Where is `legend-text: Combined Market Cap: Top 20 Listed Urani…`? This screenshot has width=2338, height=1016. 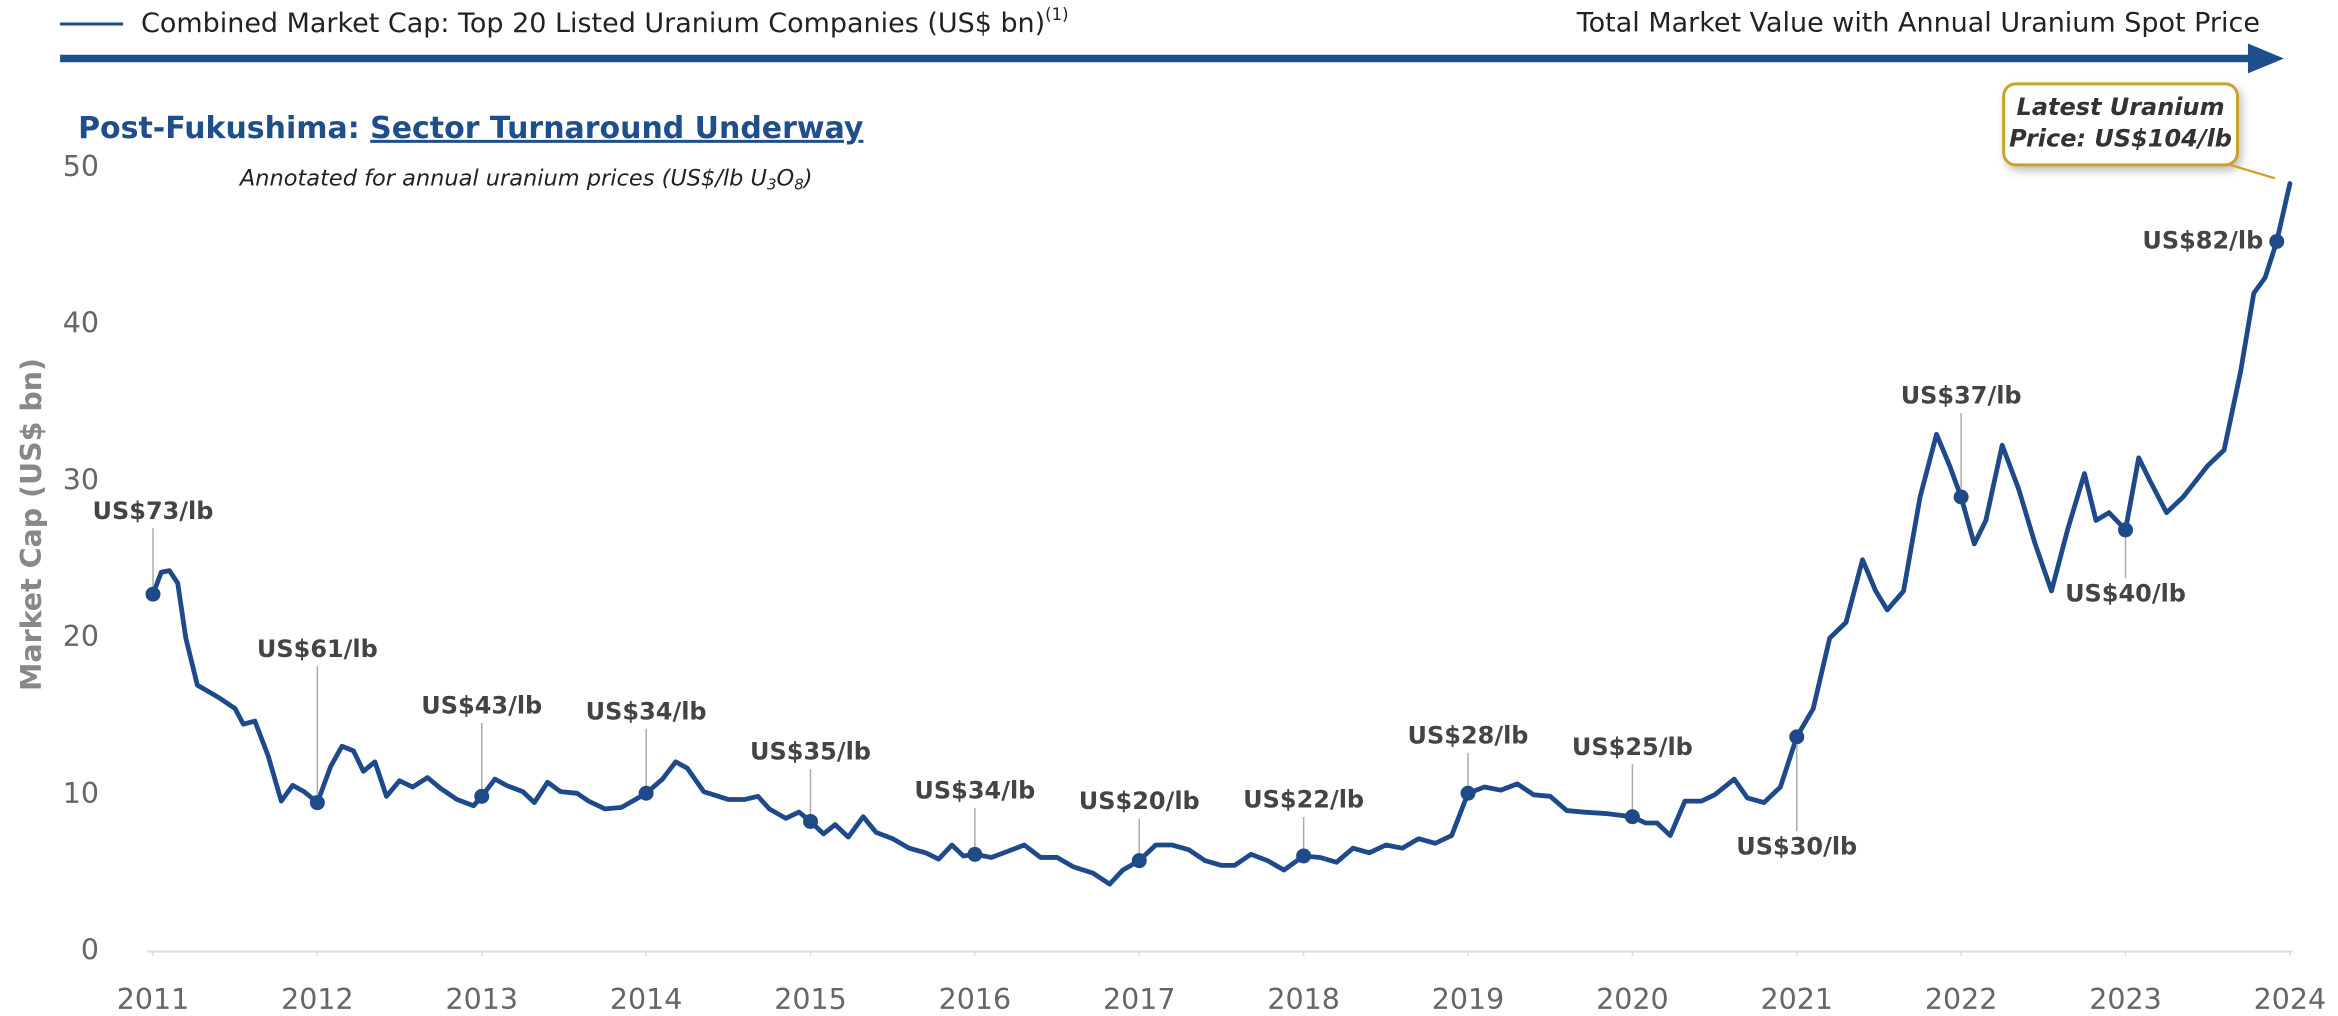
legend-text: Combined Market Cap: Top 20 Listed Urani… is located at coordinates (593, 22).